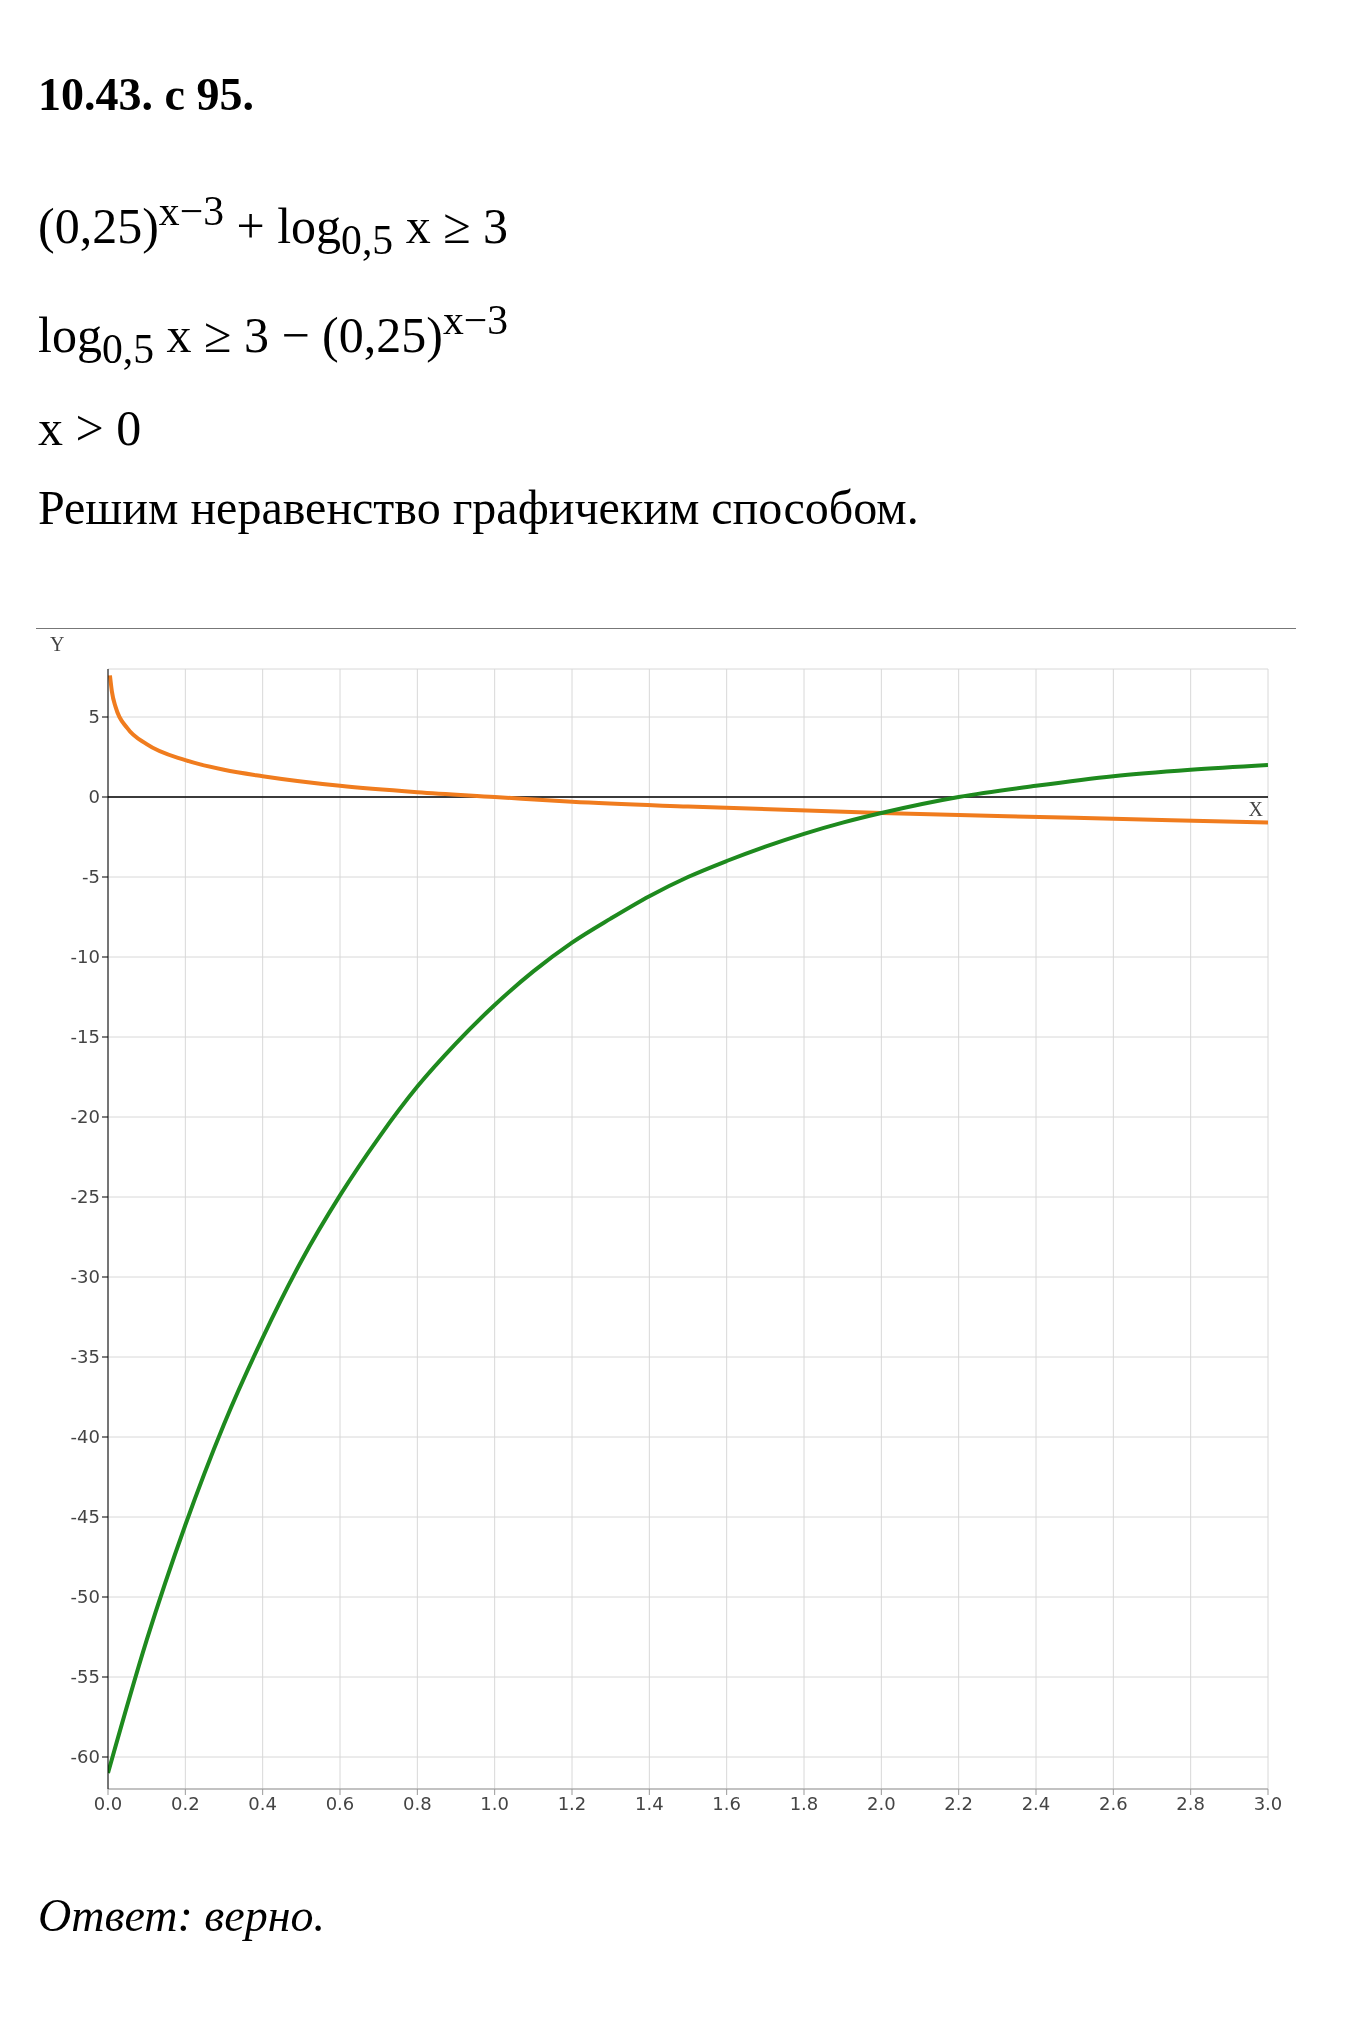  Describe the element at coordinates (479, 508) in the screenshot. I see `text: Решим неравенство графичеким способом.` at that location.